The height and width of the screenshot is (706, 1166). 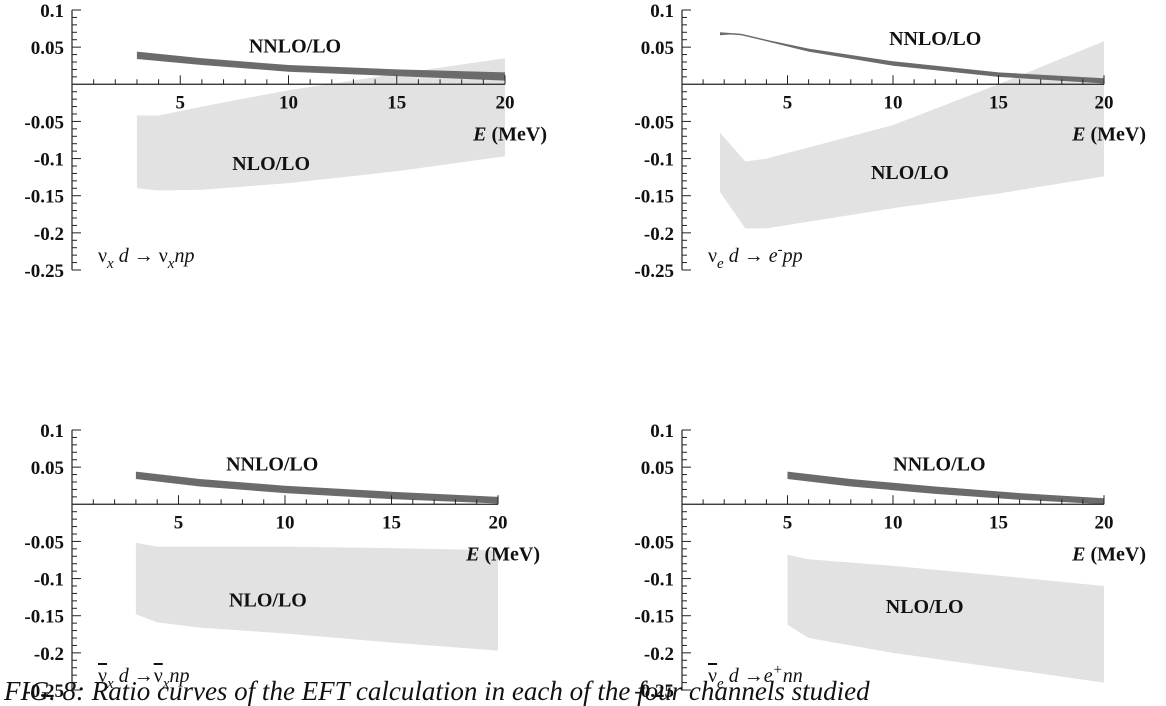 I want to click on process-label: νe d → e-pp, so click(x=755, y=257).